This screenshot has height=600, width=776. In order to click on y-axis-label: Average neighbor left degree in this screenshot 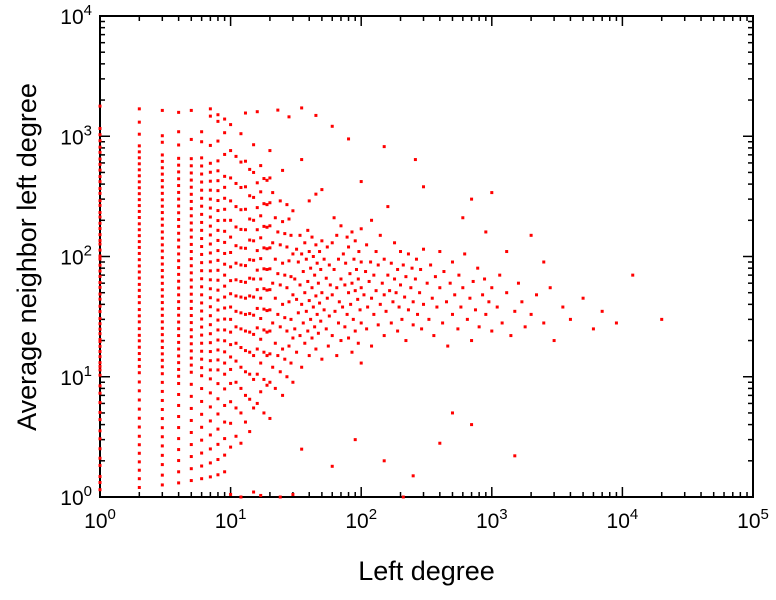, I will do `click(27, 257)`.